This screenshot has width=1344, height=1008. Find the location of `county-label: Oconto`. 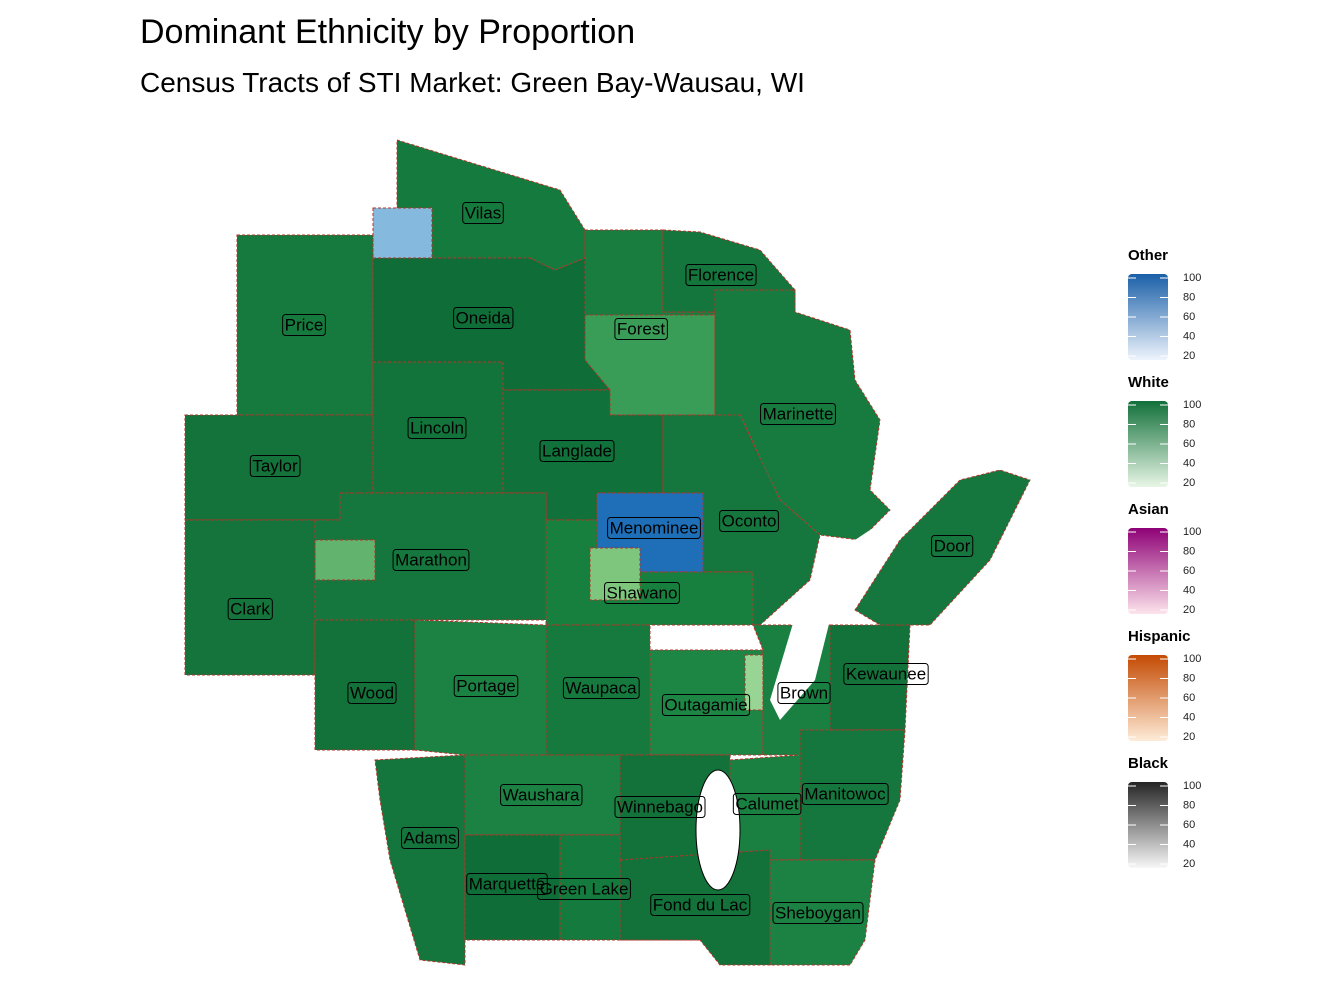

county-label: Oconto is located at coordinates (749, 520).